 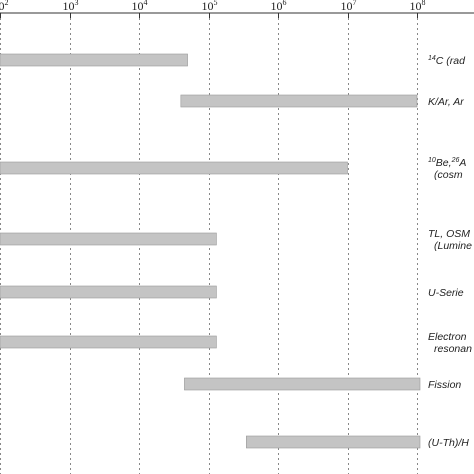 I want to click on method-label: (cosm, so click(x=448, y=175).